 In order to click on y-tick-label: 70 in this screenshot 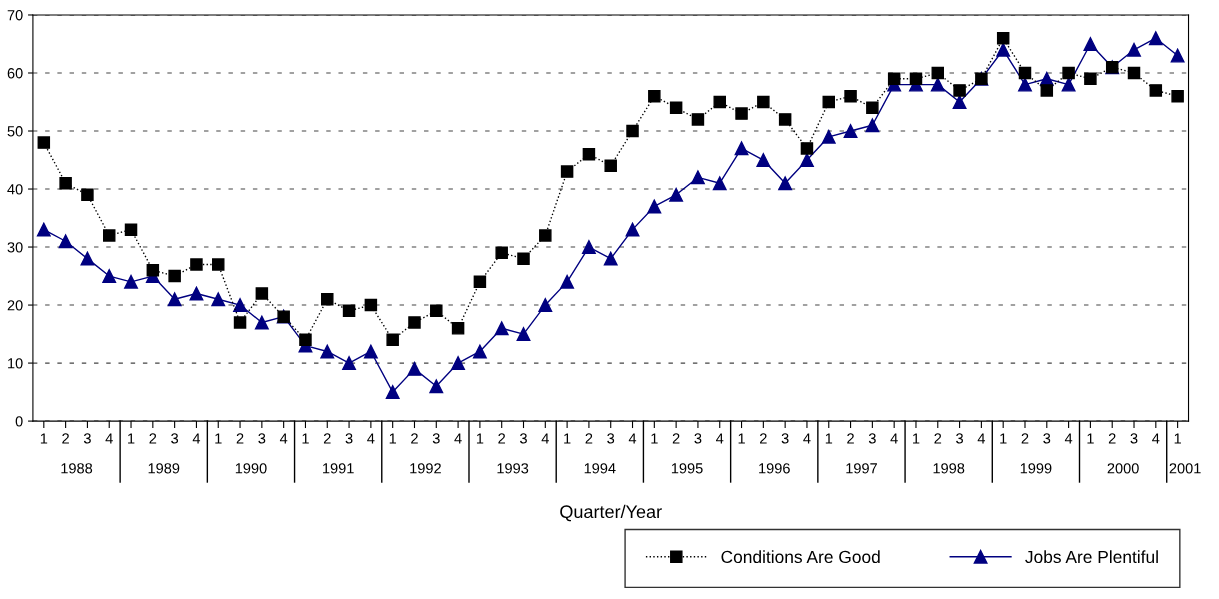, I will do `click(15, 15)`.